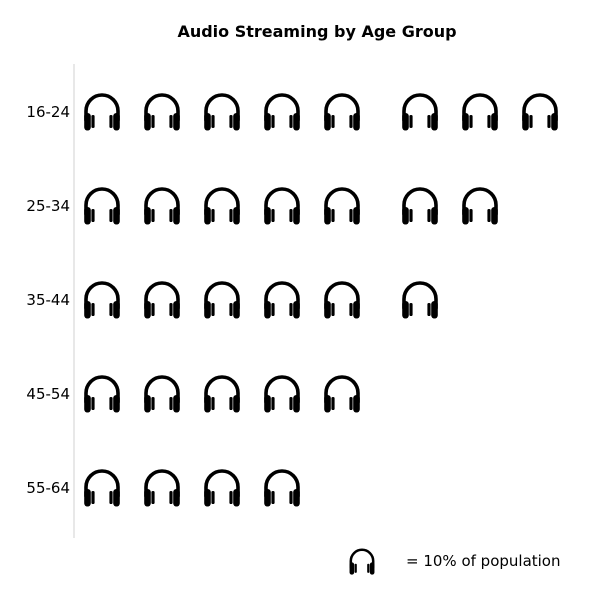  I want to click on category-label: 55-64, so click(48, 488).